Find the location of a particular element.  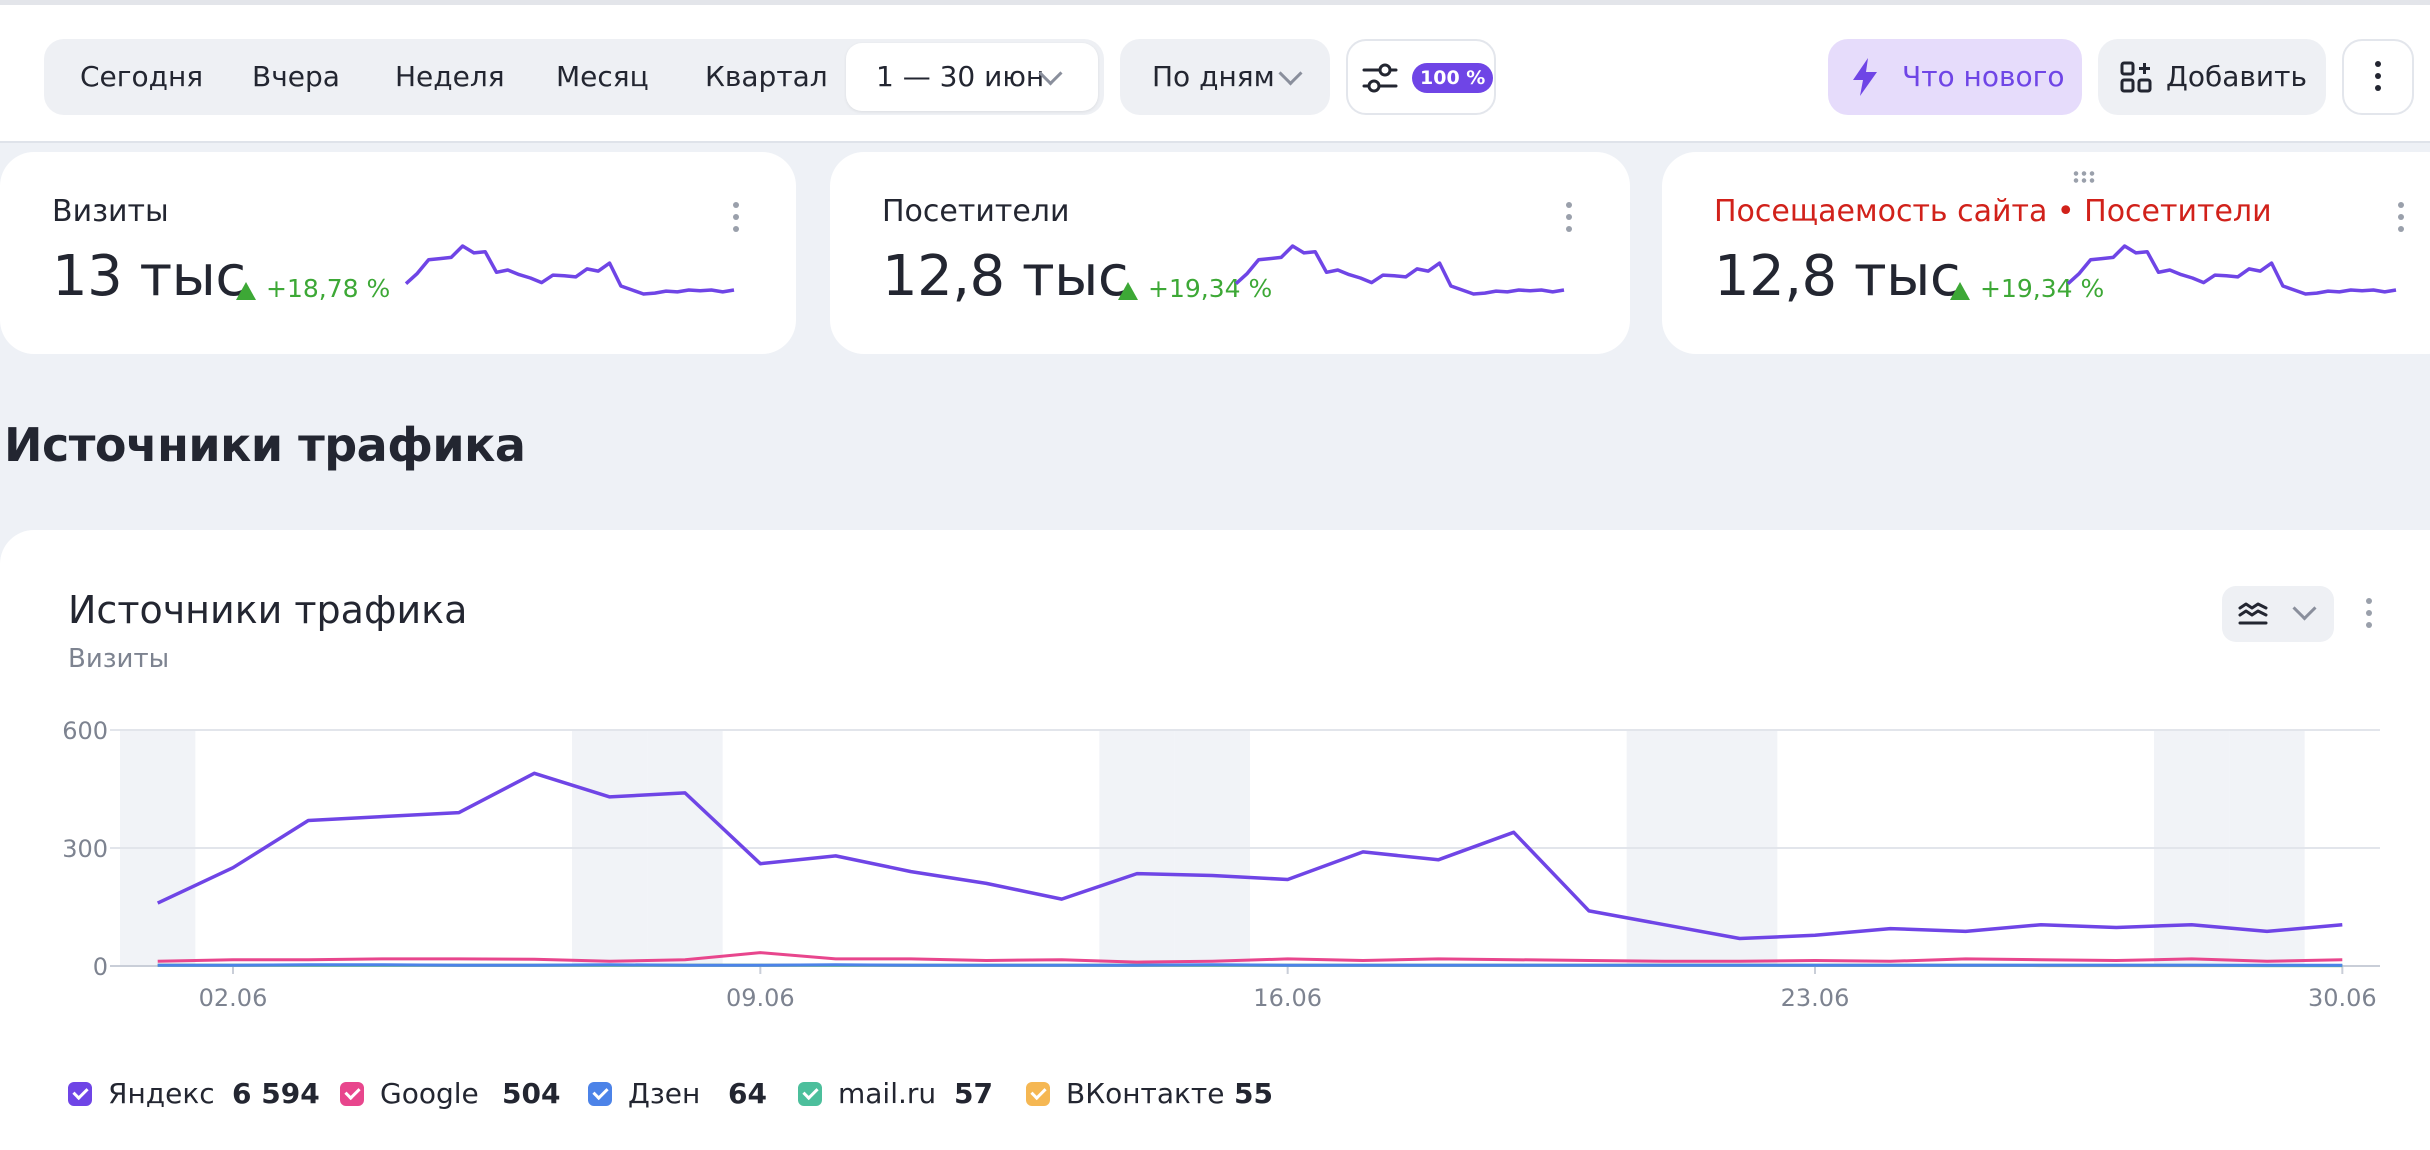

vertical-dots-icon is located at coordinates (2378, 79).